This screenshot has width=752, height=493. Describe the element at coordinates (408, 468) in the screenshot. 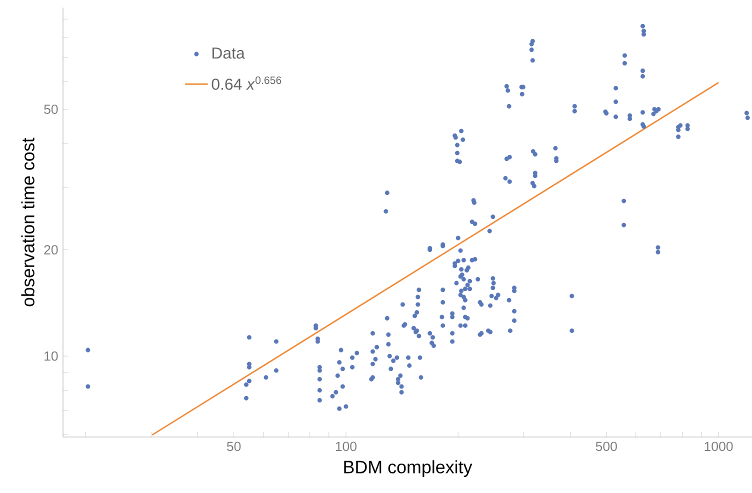

I see `x-axis-title: BDM complexity` at that location.